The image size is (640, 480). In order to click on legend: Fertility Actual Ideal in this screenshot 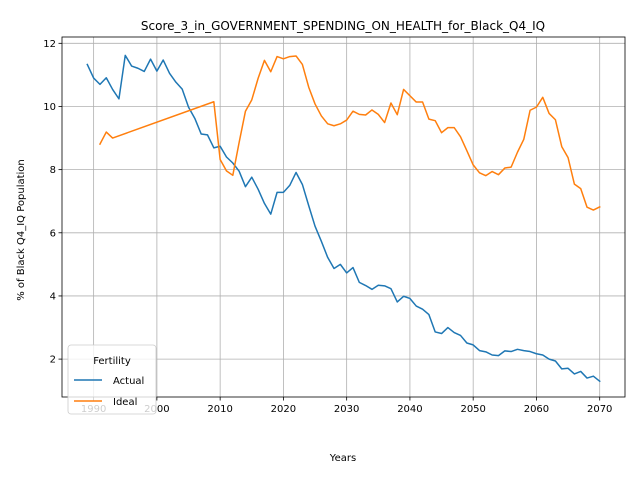, I will do `click(112, 379)`.